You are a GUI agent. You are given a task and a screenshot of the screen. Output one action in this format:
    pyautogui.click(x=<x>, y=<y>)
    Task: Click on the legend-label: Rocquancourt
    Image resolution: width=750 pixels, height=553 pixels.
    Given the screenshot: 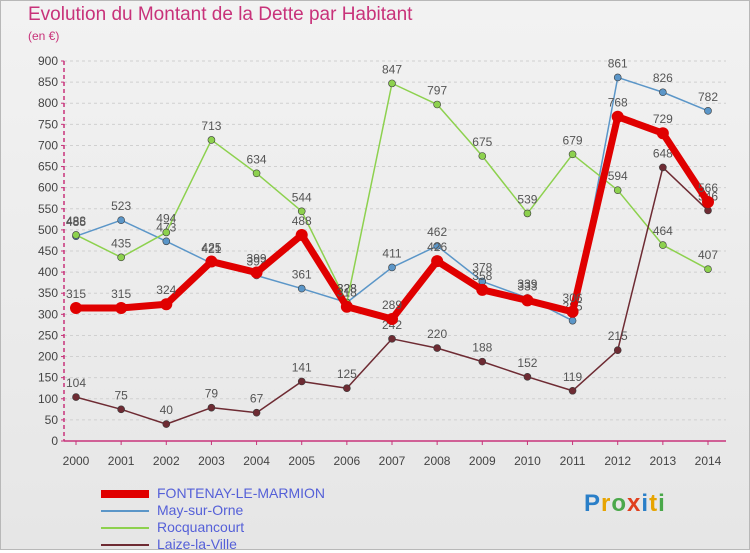 What is the action you would take?
    pyautogui.click(x=201, y=527)
    